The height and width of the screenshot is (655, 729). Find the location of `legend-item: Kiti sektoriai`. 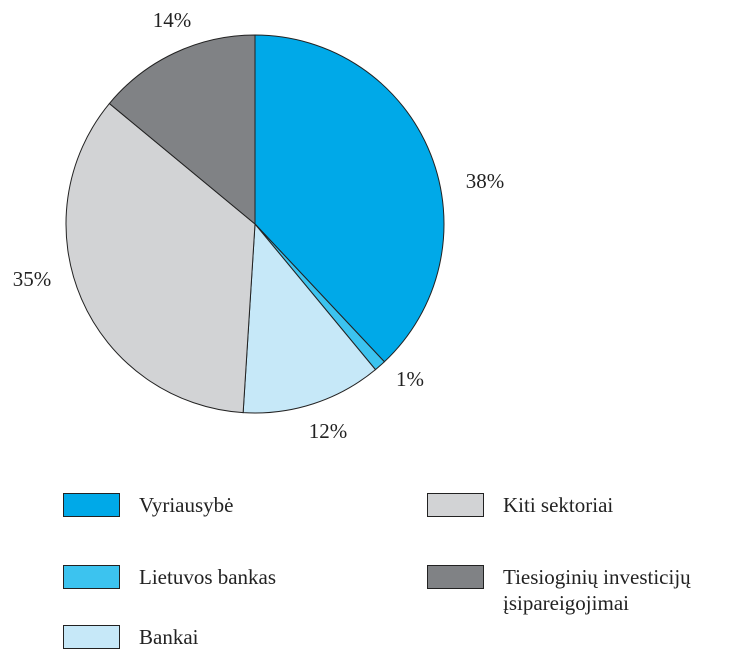

legend-item: Kiti sektoriai is located at coordinates (570, 505).